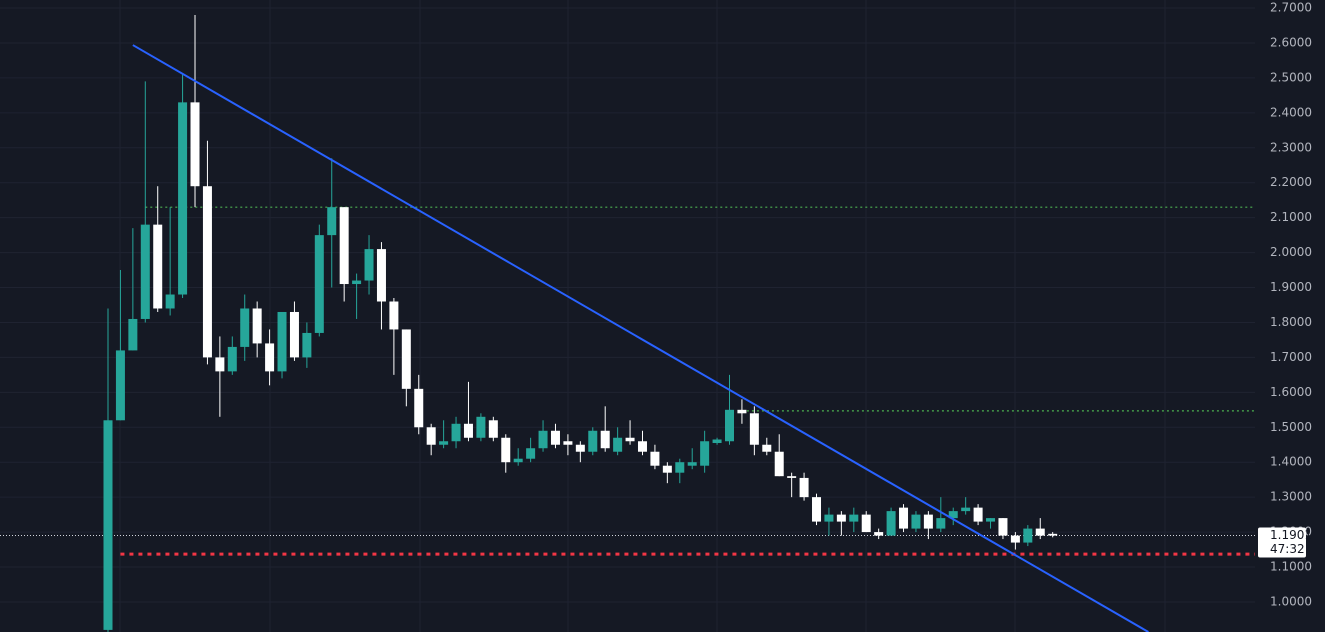 The width and height of the screenshot is (1325, 632). Describe the element at coordinates (1291, 77) in the screenshot. I see `y-tick-label: 2.5000` at that location.